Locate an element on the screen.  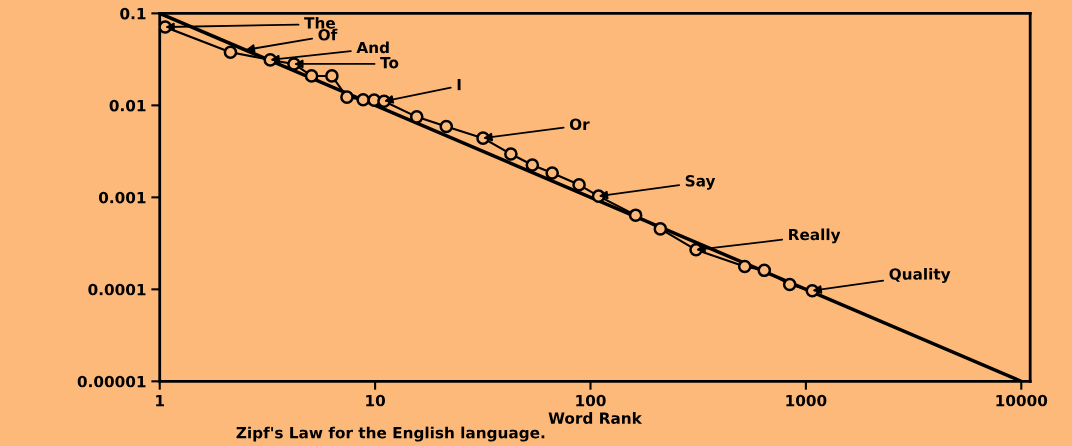
x-tick-label: 10 is located at coordinates (376, 400).